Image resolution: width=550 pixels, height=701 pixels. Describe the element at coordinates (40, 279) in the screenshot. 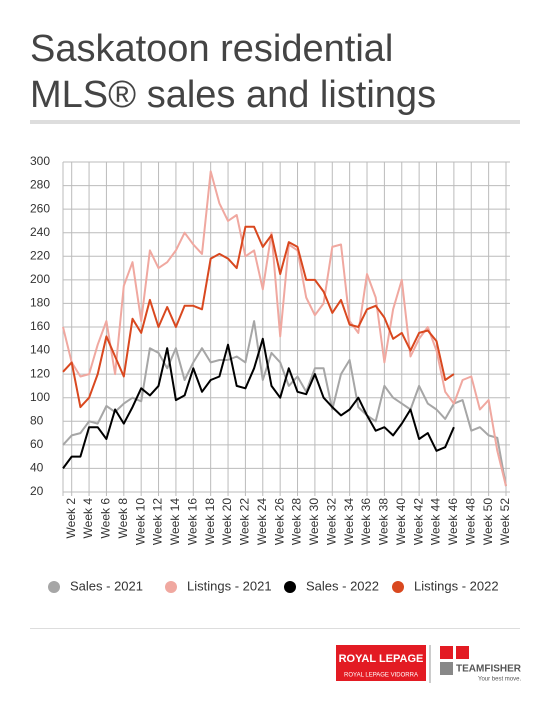

I see `y-tick-label: 200` at that location.